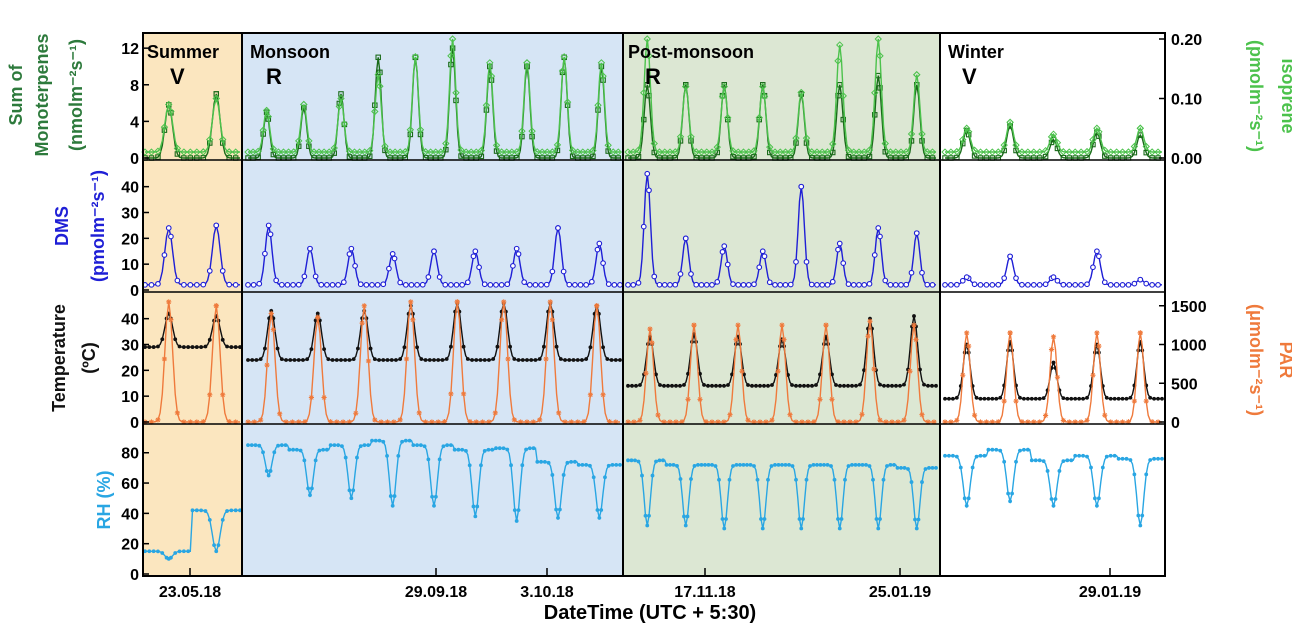 This screenshot has height=627, width=1292. I want to click on y-tick-label: 10, so click(130, 397).